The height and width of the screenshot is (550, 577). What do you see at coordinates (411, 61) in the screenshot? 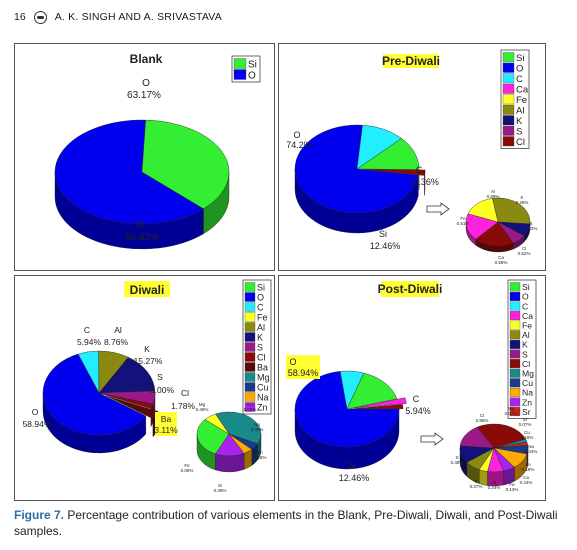
I see `pre-diwali-chart-title: Pre-Diwali` at bounding box center [411, 61].